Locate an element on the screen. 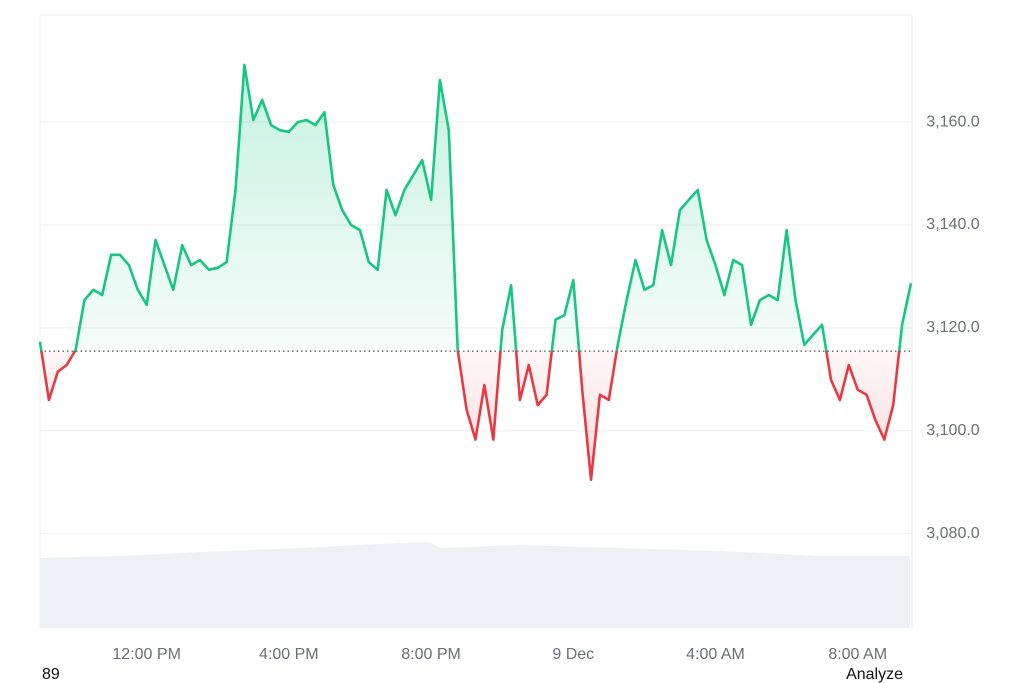 Image resolution: width=1024 pixels, height=683 pixels. x-tick-label: 8:00 PM is located at coordinates (431, 654).